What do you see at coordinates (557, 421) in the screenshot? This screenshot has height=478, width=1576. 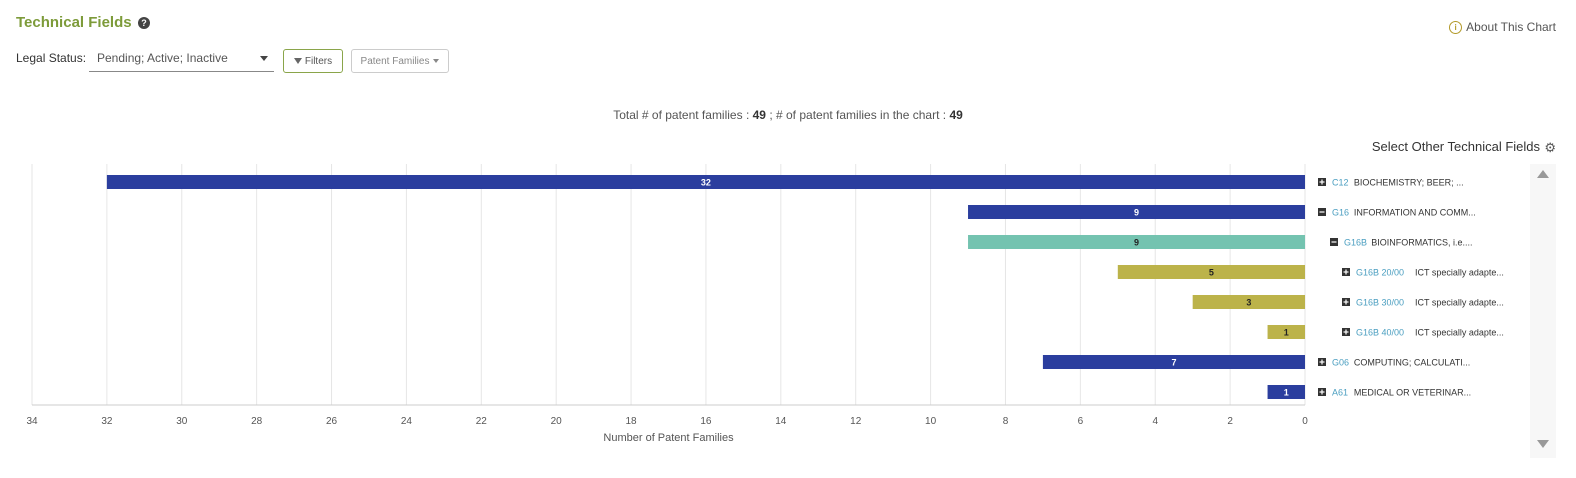 I see `x-tick-label: 20` at bounding box center [557, 421].